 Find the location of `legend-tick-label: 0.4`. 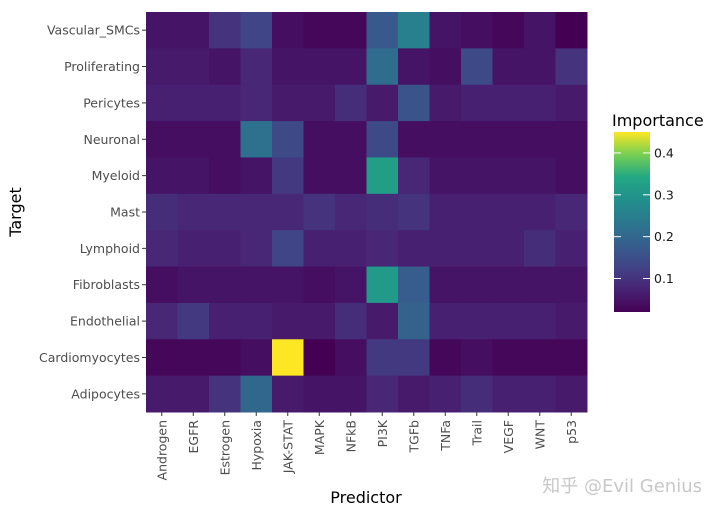

legend-tick-label: 0.4 is located at coordinates (664, 152).